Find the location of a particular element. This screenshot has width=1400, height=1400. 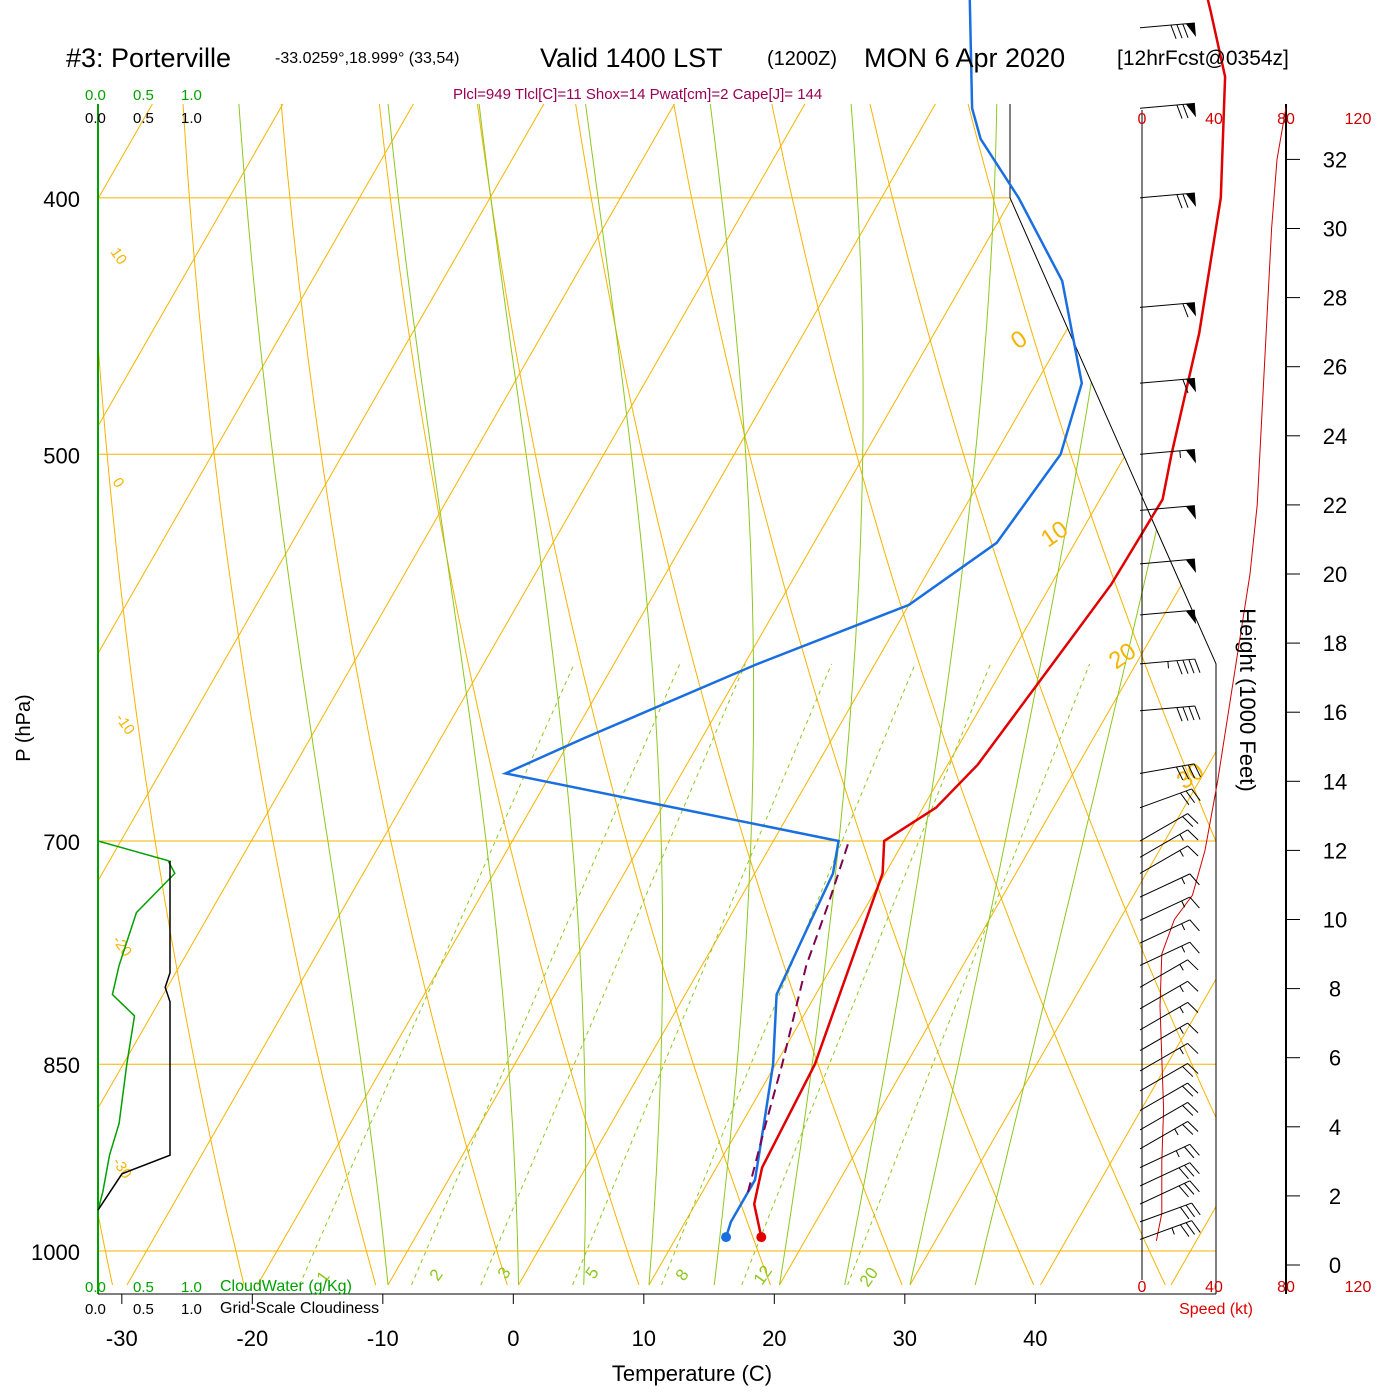

cl-tick-bottom-1: 0.5 is located at coordinates (143, 1309).